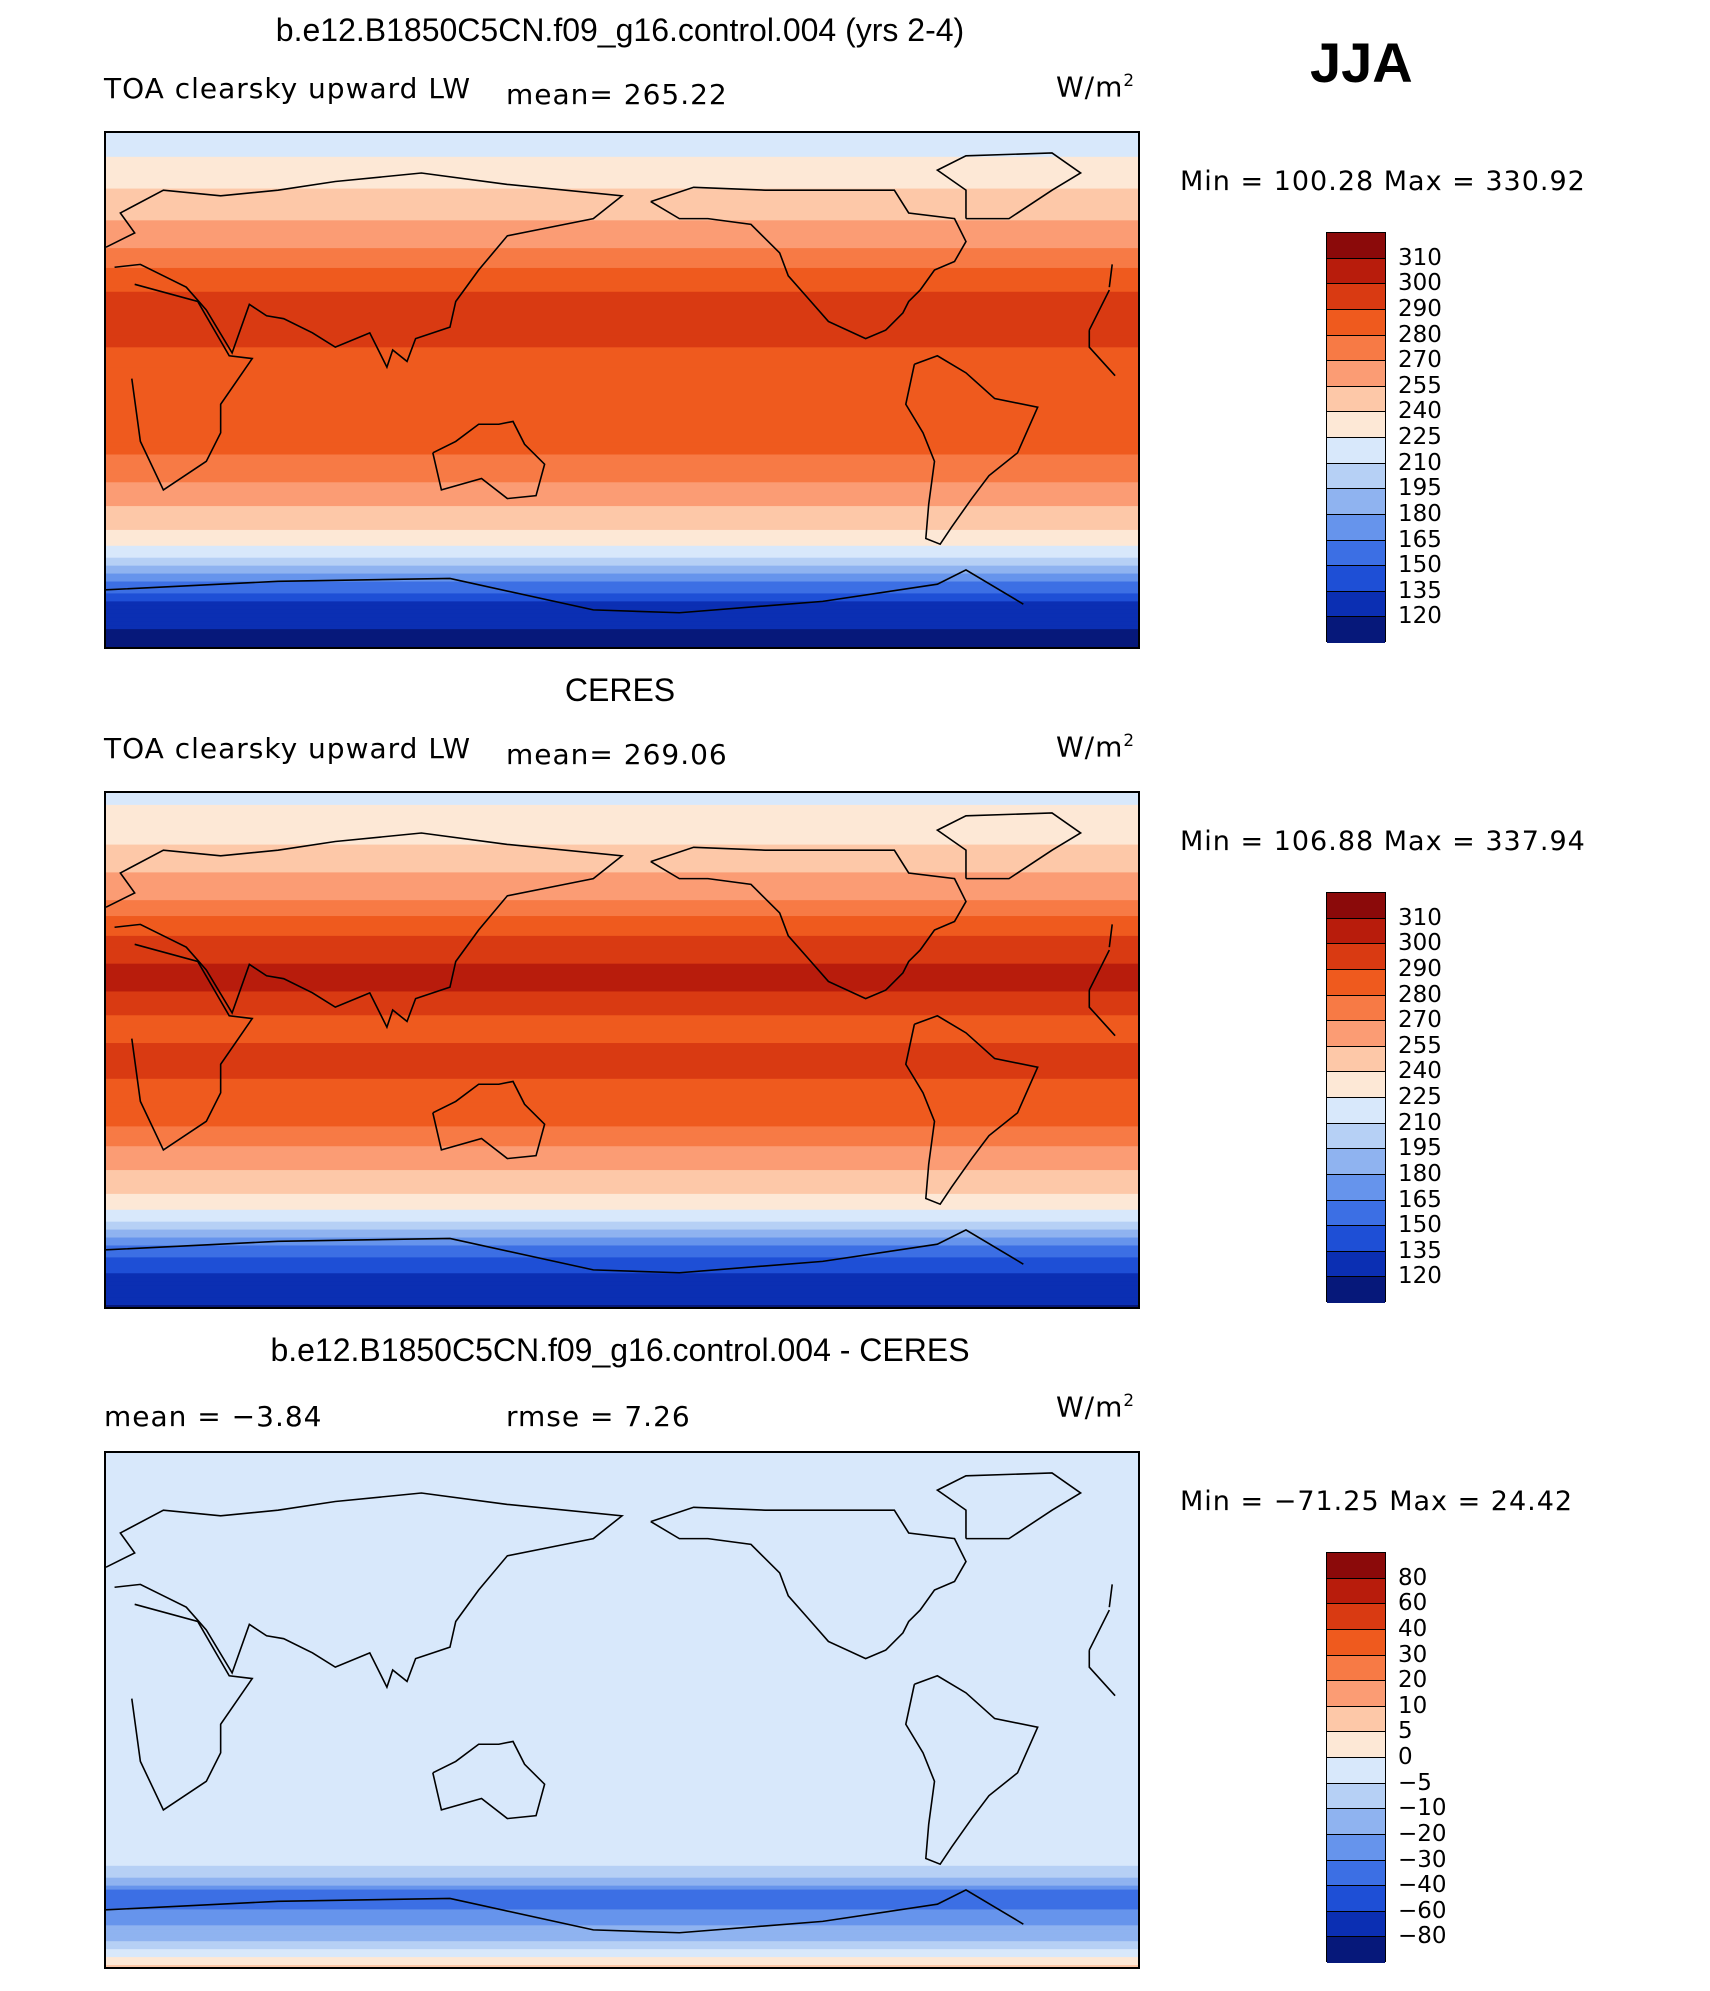 The image size is (1710, 1991). I want to click on colorbar-tick-label: 310, so click(1420, 257).